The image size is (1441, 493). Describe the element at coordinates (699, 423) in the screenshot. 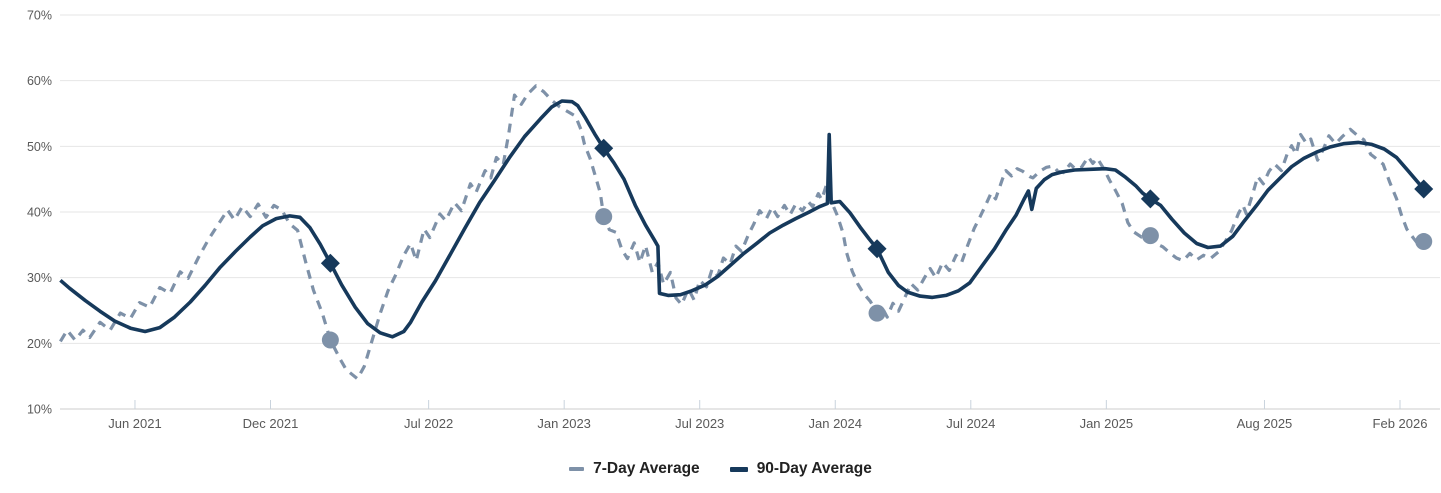

I see `x-tick-label: Jul 2023` at that location.